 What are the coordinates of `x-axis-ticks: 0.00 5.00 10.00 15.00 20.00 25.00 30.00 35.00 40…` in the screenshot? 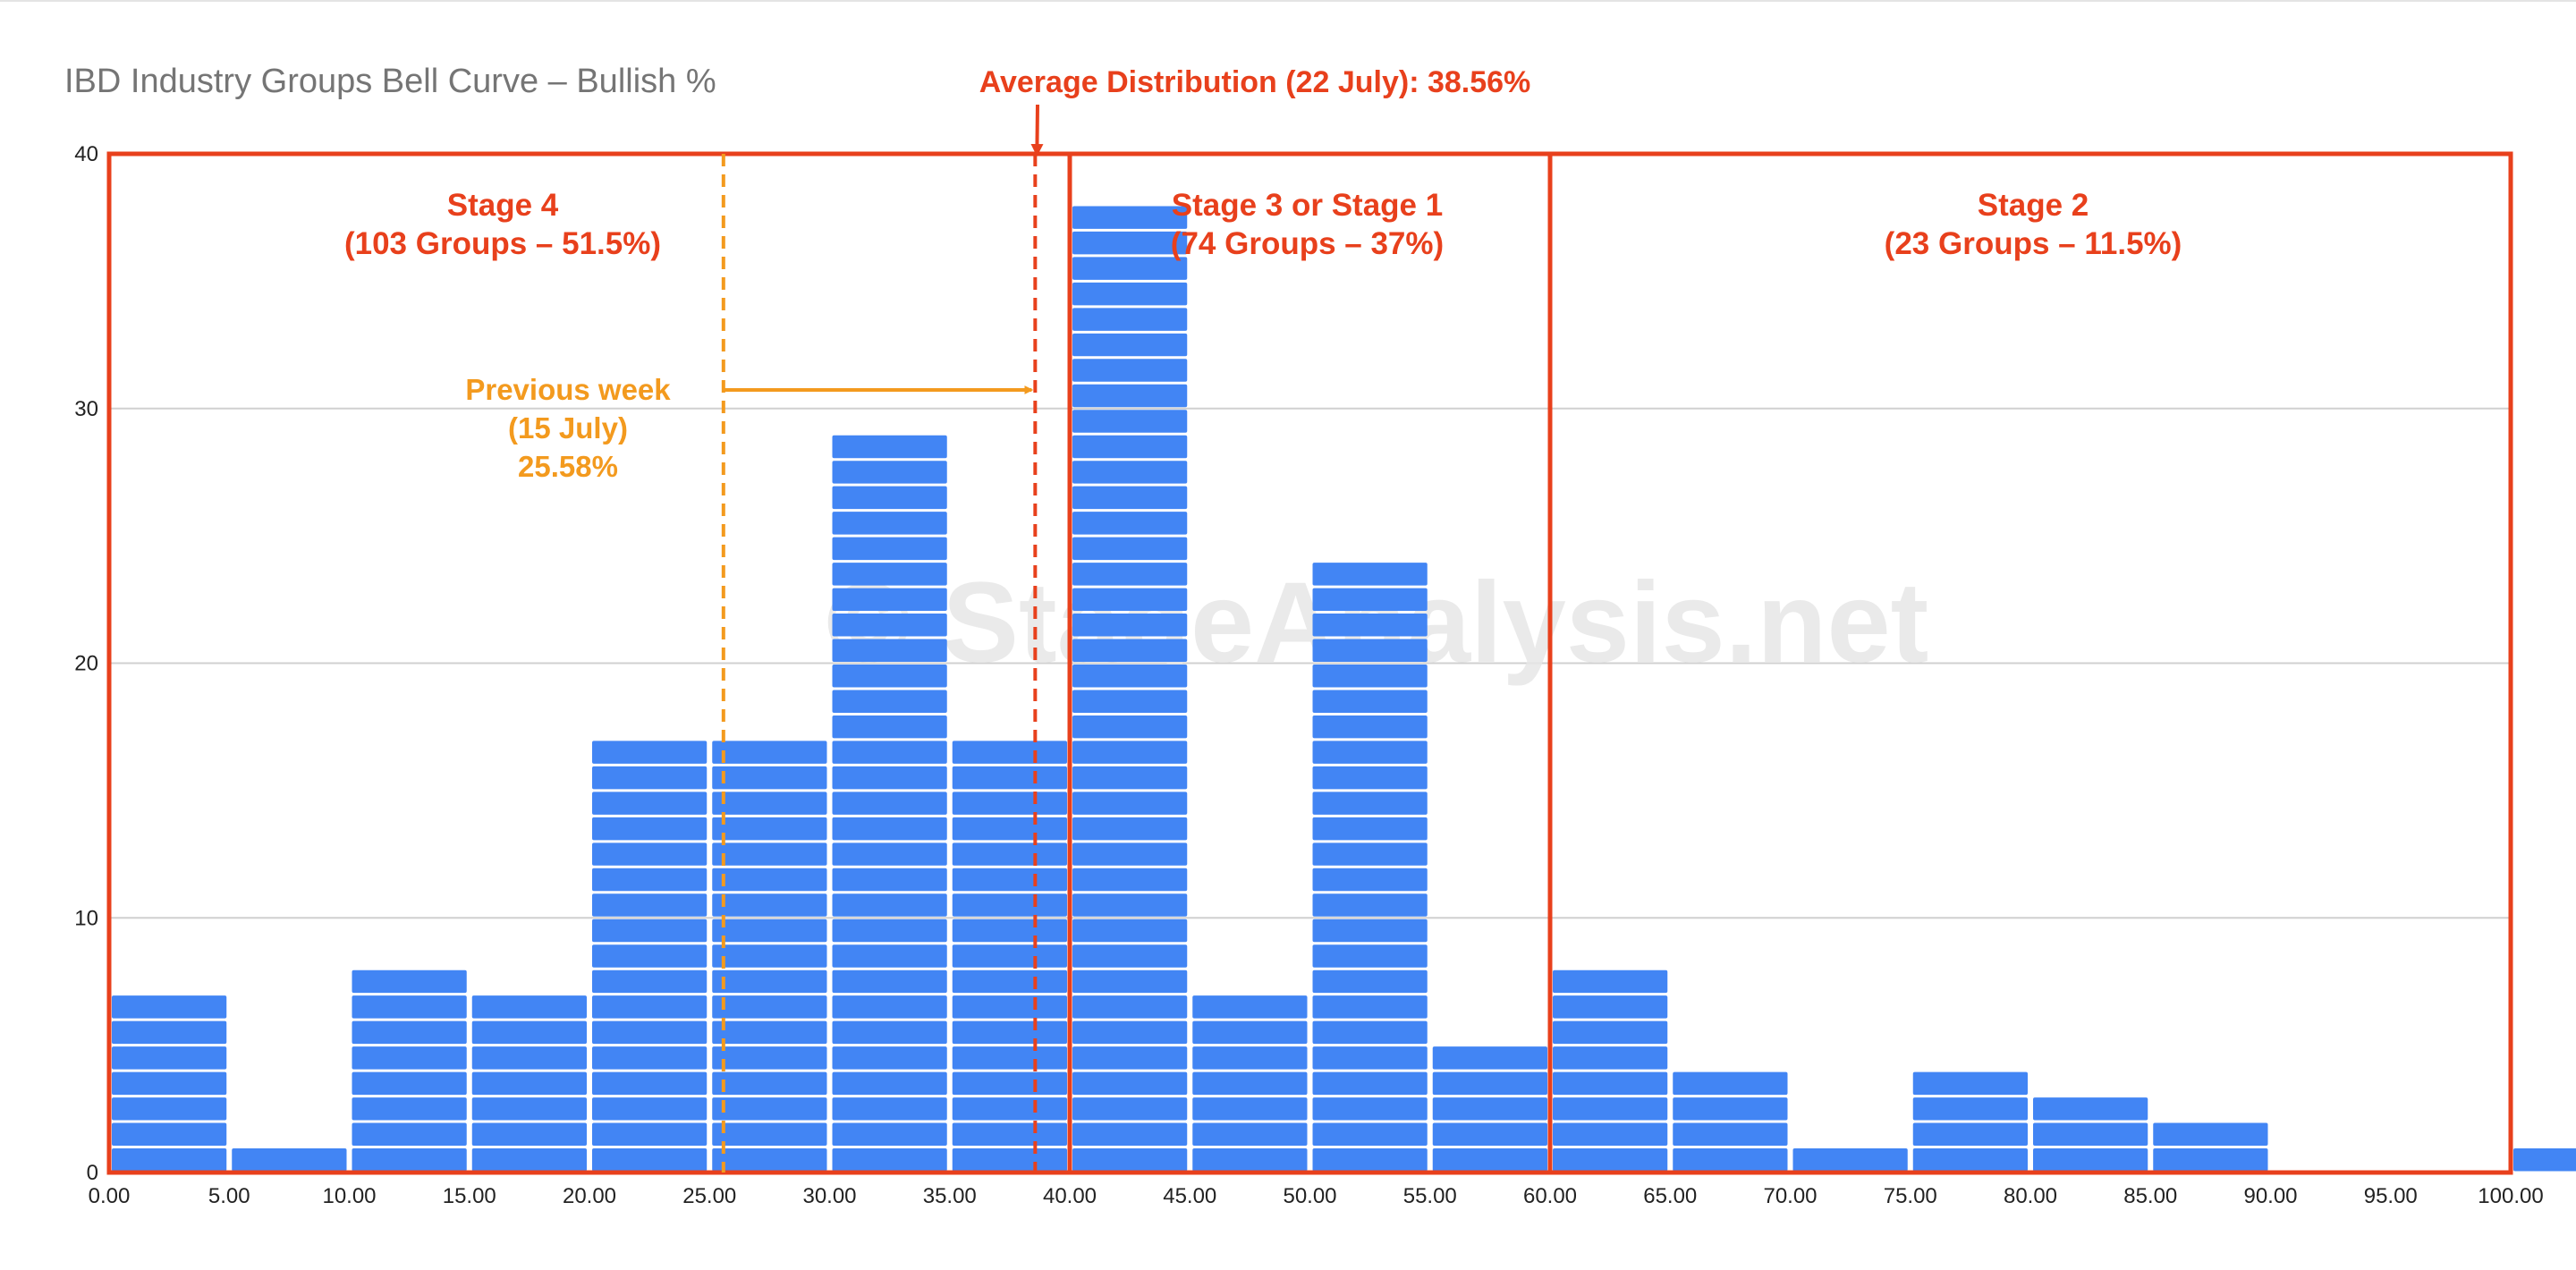 It's located at (1316, 1196).